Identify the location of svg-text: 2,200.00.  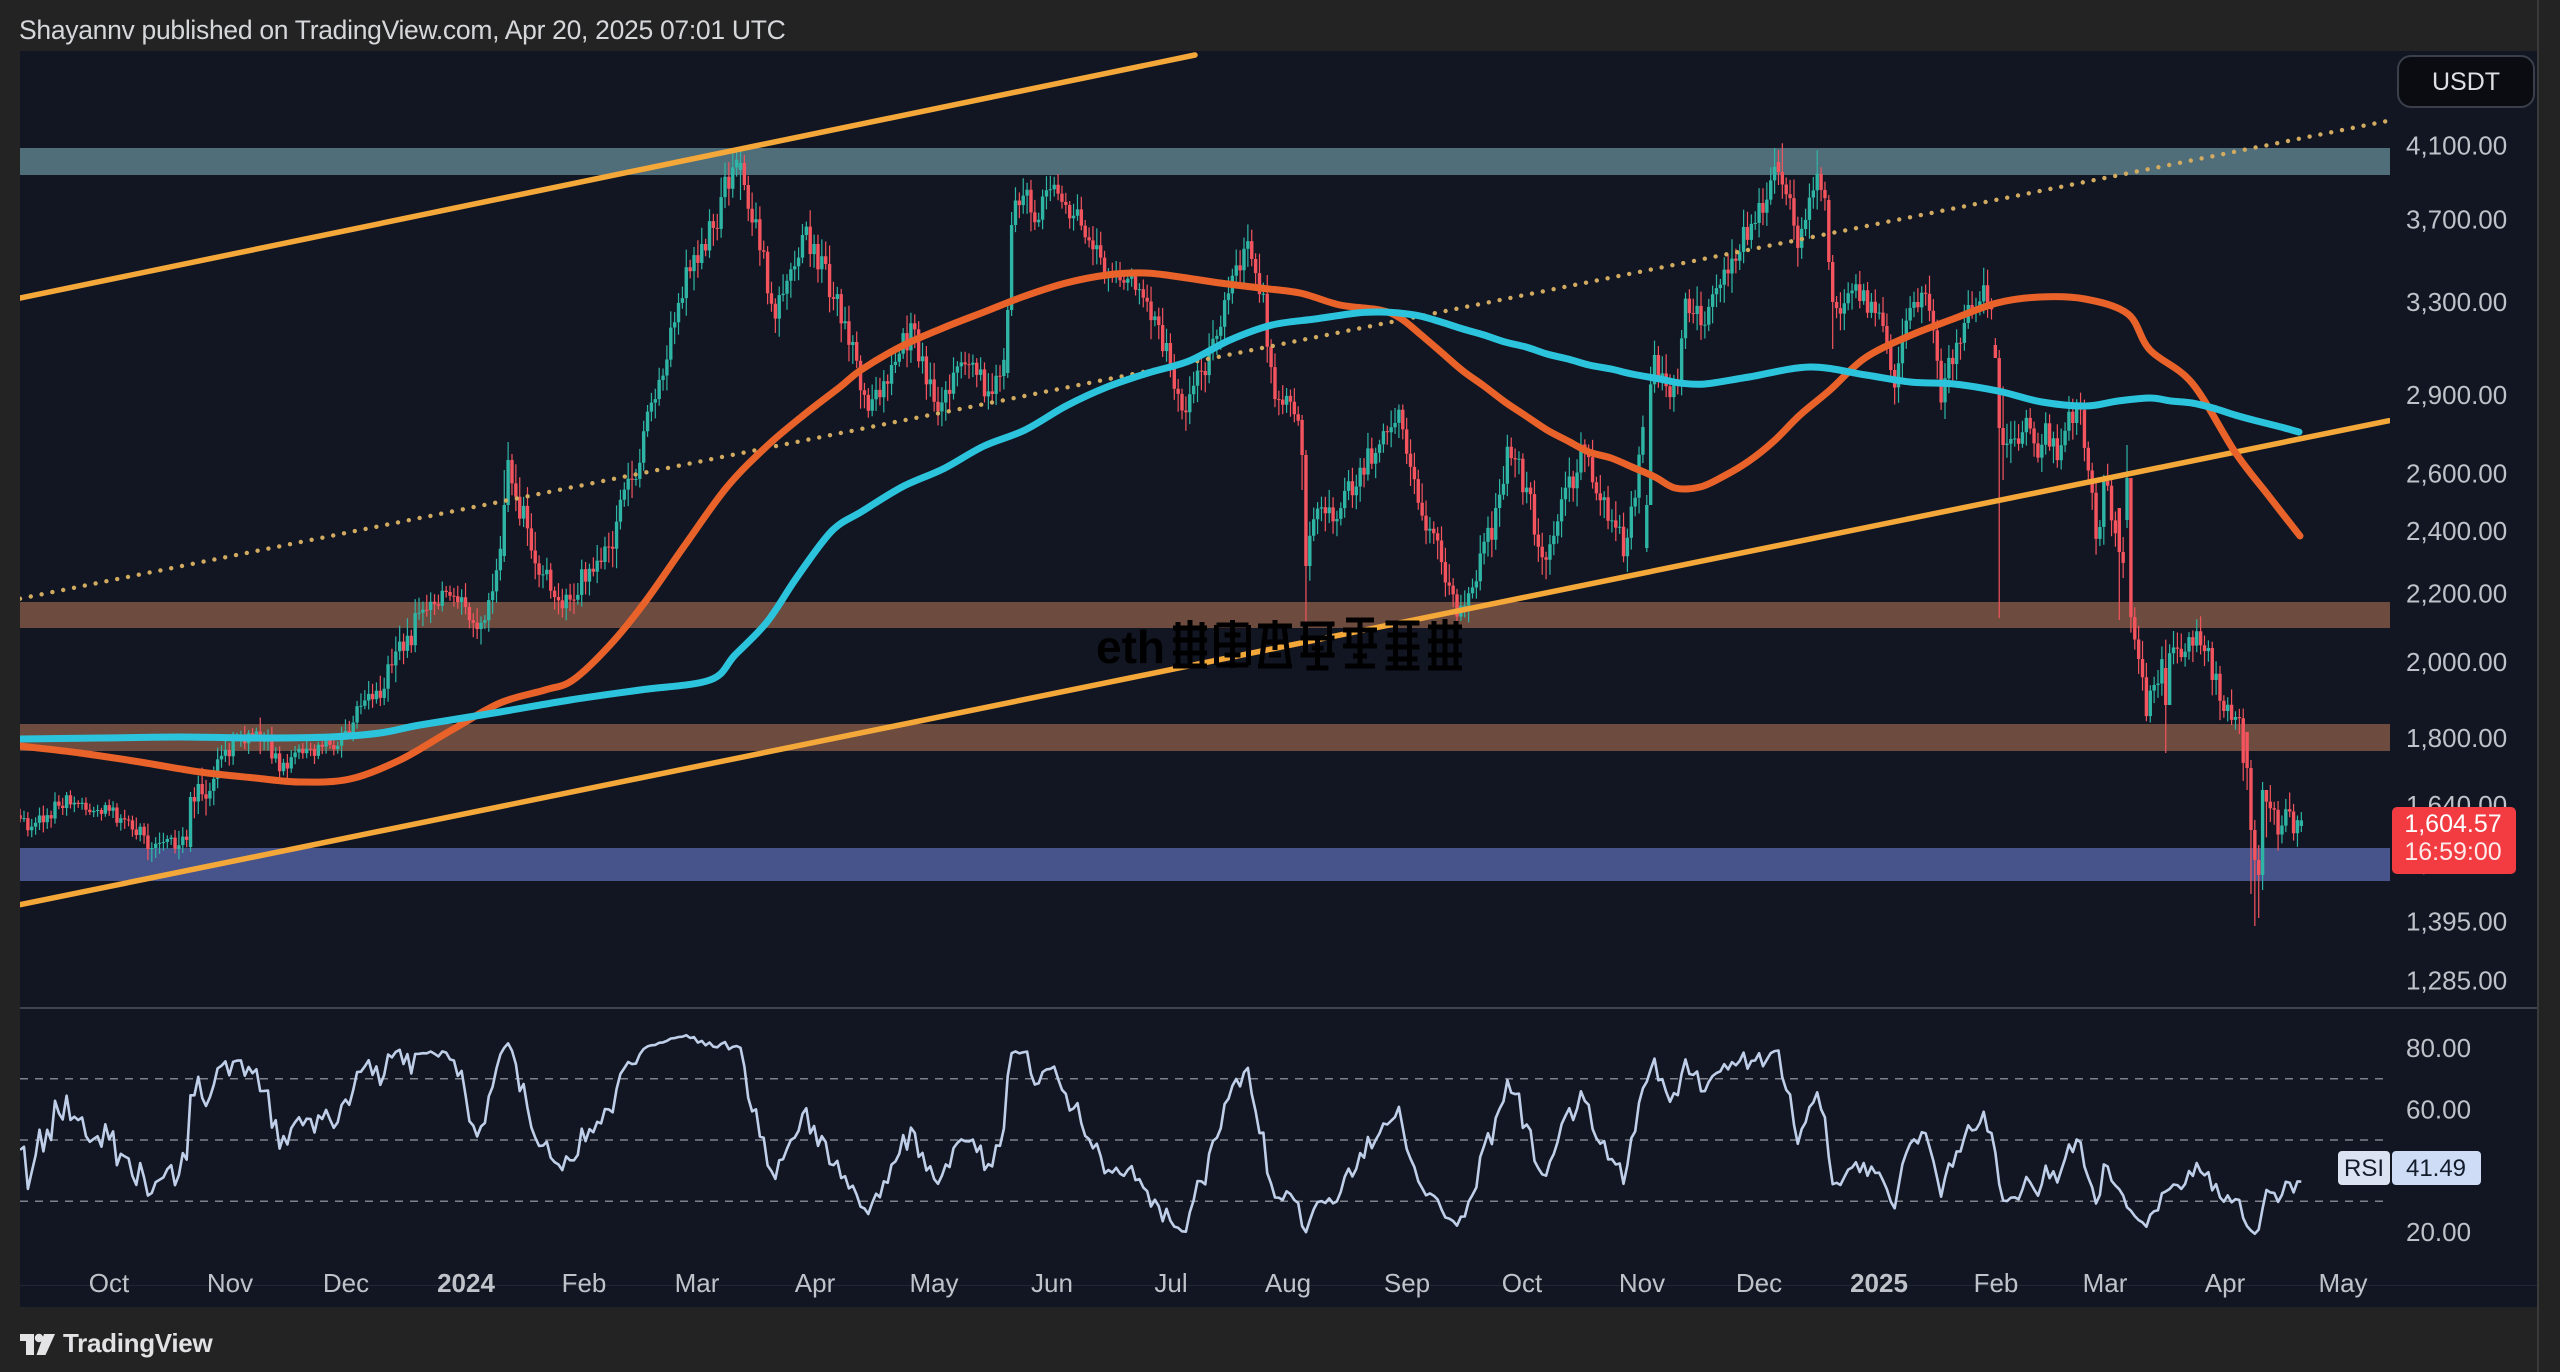
(2456, 594).